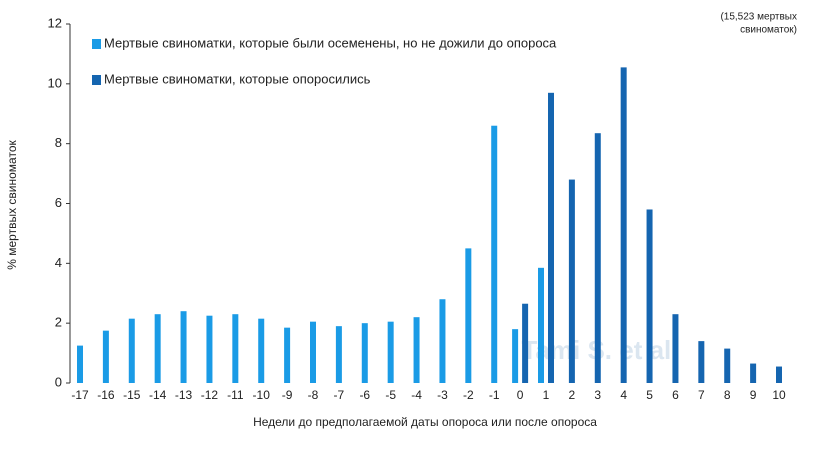 This screenshot has height=461, width=820. Describe the element at coordinates (184, 395) in the screenshot. I see `x-tick-label: -13` at that location.